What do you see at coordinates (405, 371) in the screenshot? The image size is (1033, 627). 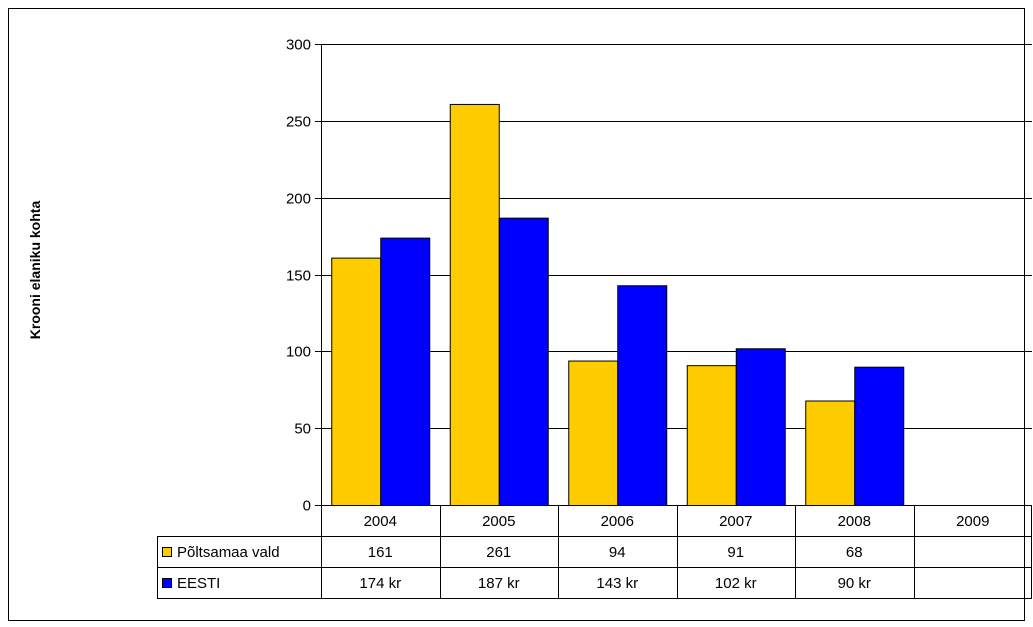 I see `bar-series2-2004` at bounding box center [405, 371].